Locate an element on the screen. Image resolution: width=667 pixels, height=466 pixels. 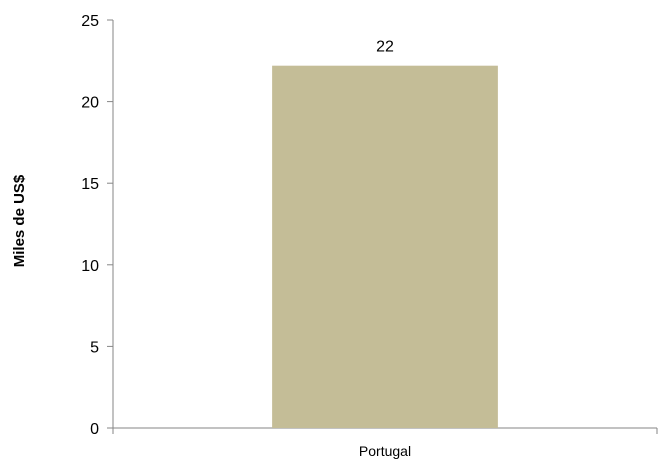
y-axis-title: Miles de US$ is located at coordinates (19, 220).